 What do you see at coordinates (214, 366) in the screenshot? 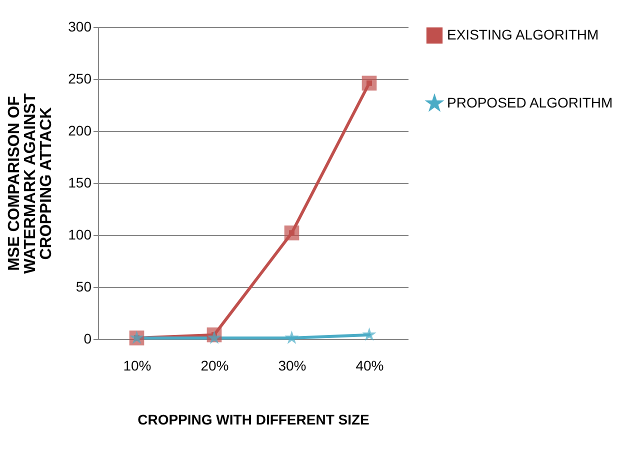
I see `x-tick-label: 20%` at bounding box center [214, 366].